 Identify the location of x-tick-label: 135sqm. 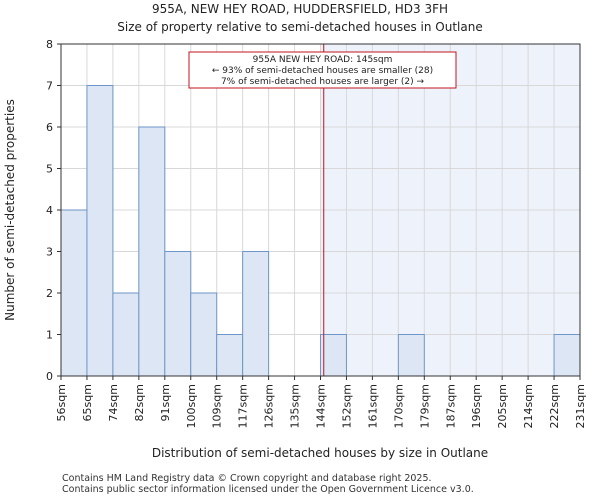
(295, 406).